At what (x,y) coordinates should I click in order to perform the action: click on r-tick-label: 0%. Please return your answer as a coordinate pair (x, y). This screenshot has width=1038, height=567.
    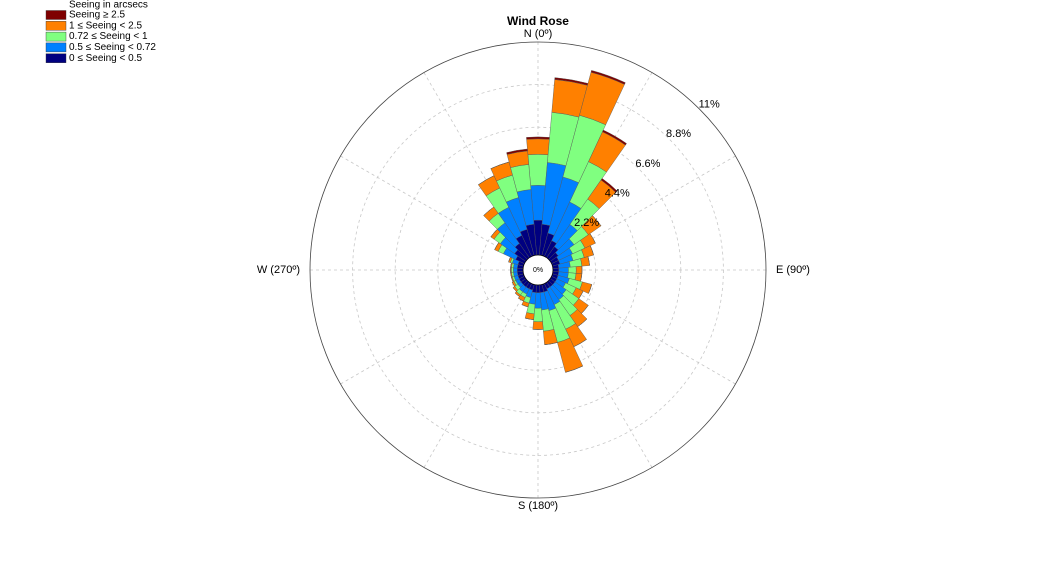
    Looking at the image, I should click on (538, 270).